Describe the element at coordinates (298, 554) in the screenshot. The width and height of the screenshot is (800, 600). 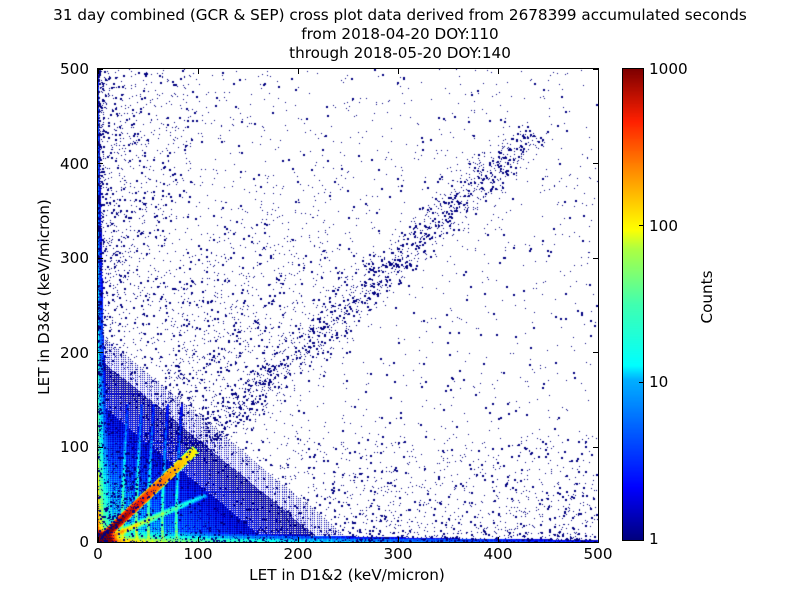
I see `x-tick-label: 200` at that location.